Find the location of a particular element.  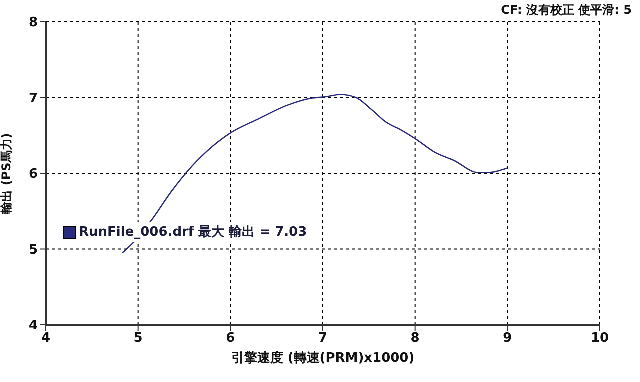

x-axis-title: 引擎速度 (轉速(PRM)x1000) is located at coordinates (323, 358).